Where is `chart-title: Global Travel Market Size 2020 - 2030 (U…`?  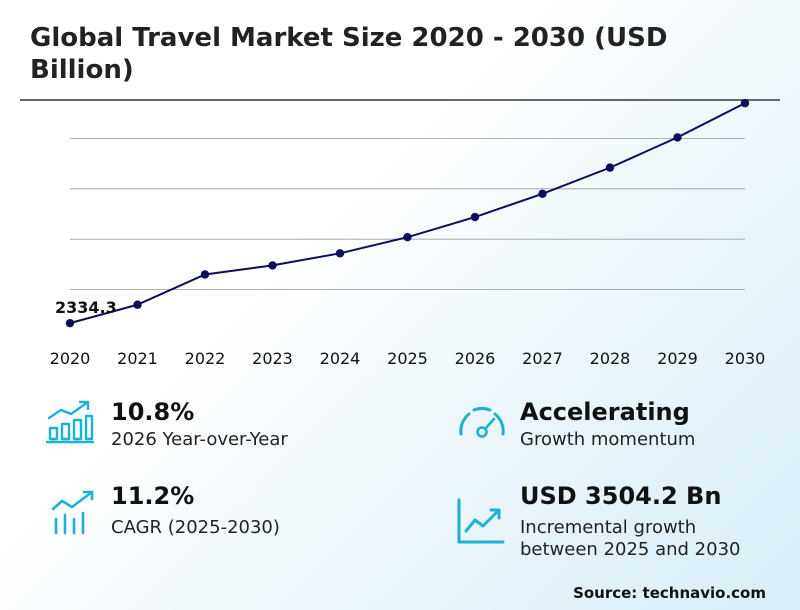 chart-title: Global Travel Market Size 2020 - 2030 (U… is located at coordinates (349, 54).